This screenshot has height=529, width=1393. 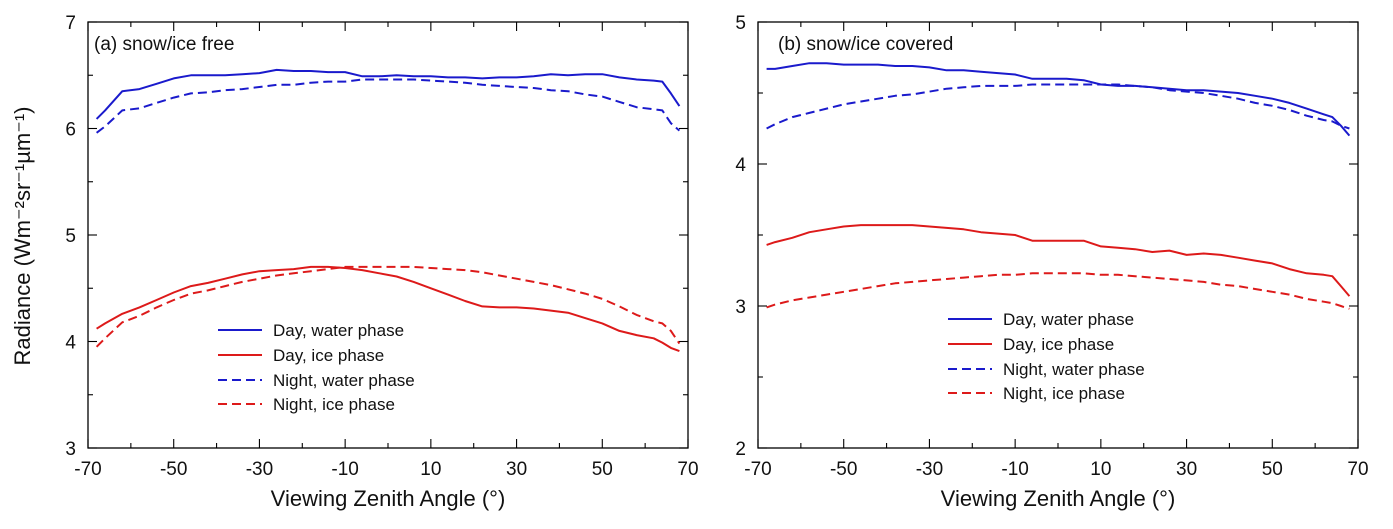 What do you see at coordinates (22, 236) in the screenshot?
I see `y-axis-label: Radiance (Wm⁻²sr⁻¹µm⁻¹)` at bounding box center [22, 236].